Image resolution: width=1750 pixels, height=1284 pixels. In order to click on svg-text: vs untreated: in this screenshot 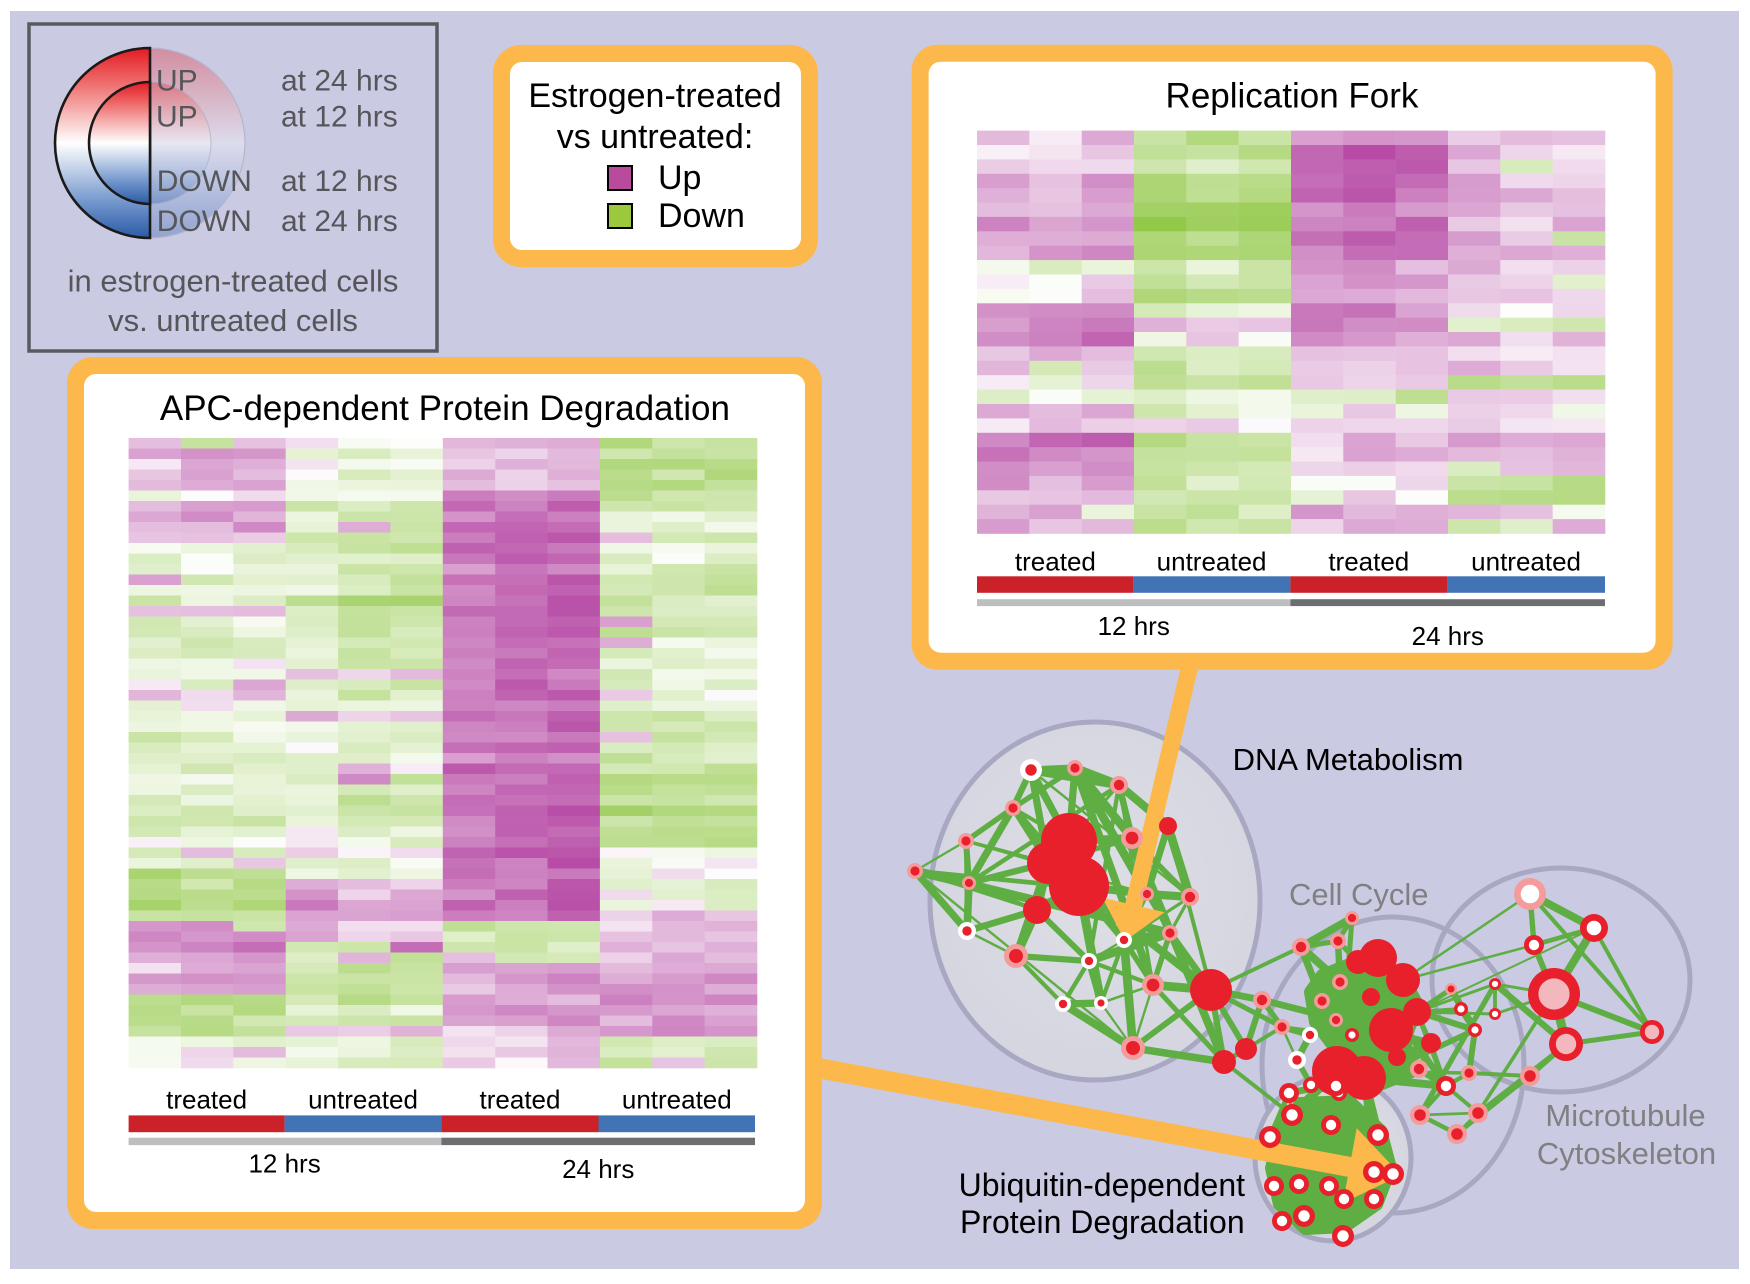, I will do `click(655, 137)`.